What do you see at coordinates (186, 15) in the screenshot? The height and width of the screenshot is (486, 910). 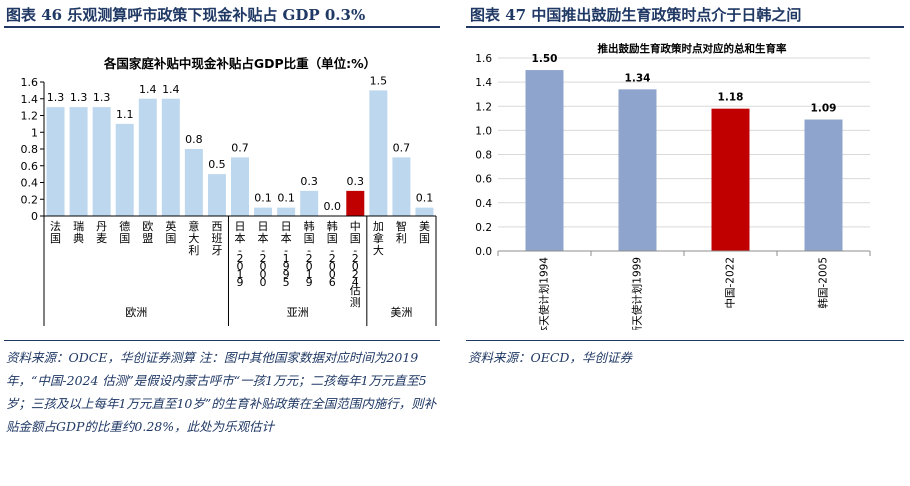 I see `left-figure-title: 图表 46 乐观测算呼市政策下现金补贴占 GDP 0.3%` at bounding box center [186, 15].